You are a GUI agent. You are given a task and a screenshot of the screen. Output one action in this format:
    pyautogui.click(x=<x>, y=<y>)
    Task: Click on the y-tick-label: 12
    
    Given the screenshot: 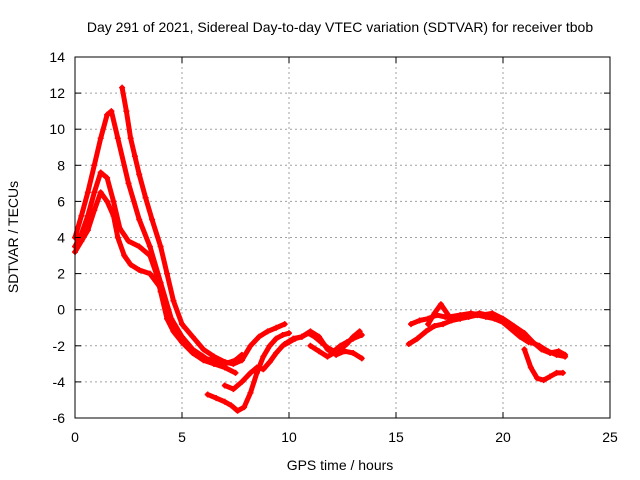 What is the action you would take?
    pyautogui.click(x=57, y=93)
    